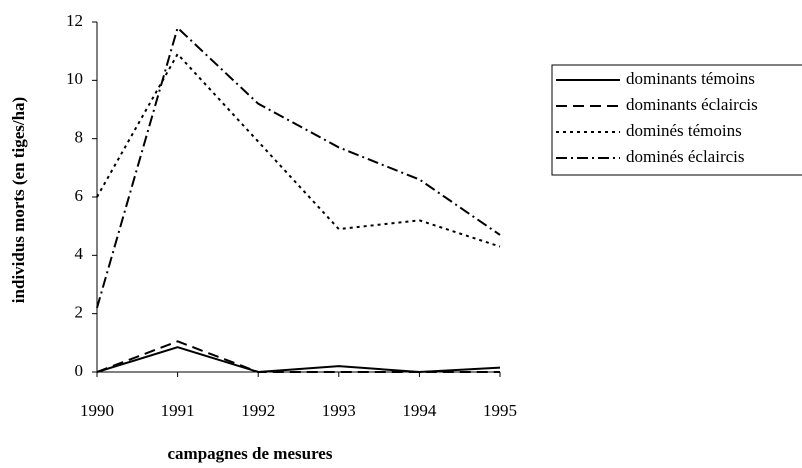 The width and height of the screenshot is (802, 468). I want to click on legend-label: dominés éclaircis, so click(685, 156).